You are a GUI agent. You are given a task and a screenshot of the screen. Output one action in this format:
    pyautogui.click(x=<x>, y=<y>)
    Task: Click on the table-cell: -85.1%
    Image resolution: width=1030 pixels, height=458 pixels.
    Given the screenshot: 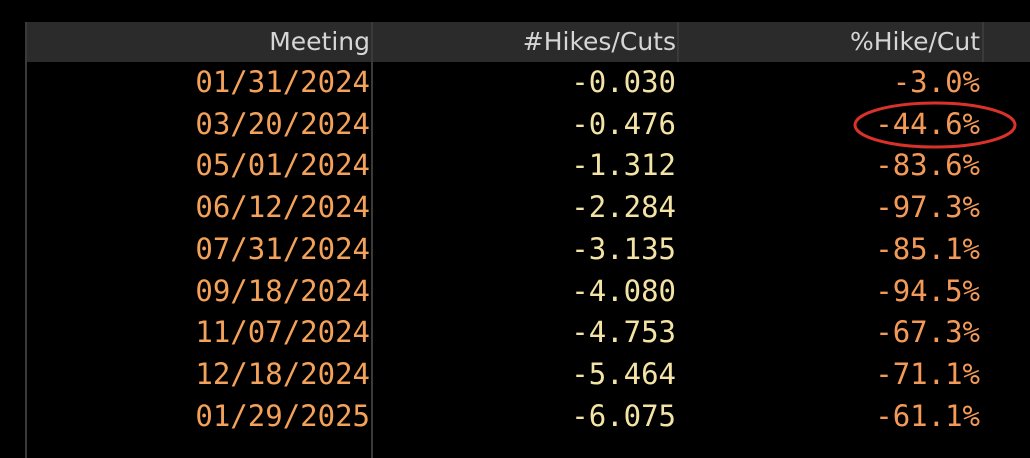 What is the action you would take?
    pyautogui.click(x=927, y=248)
    